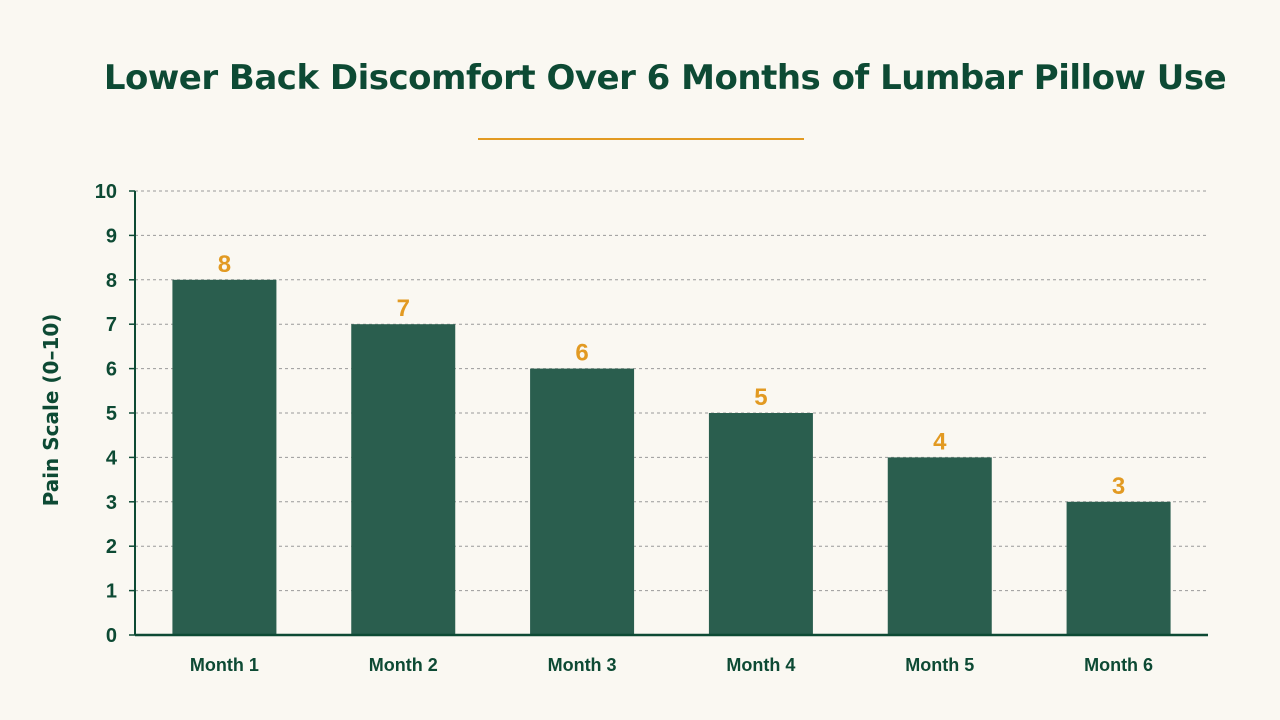  I want to click on y-tick-label-9: 9, so click(111, 236).